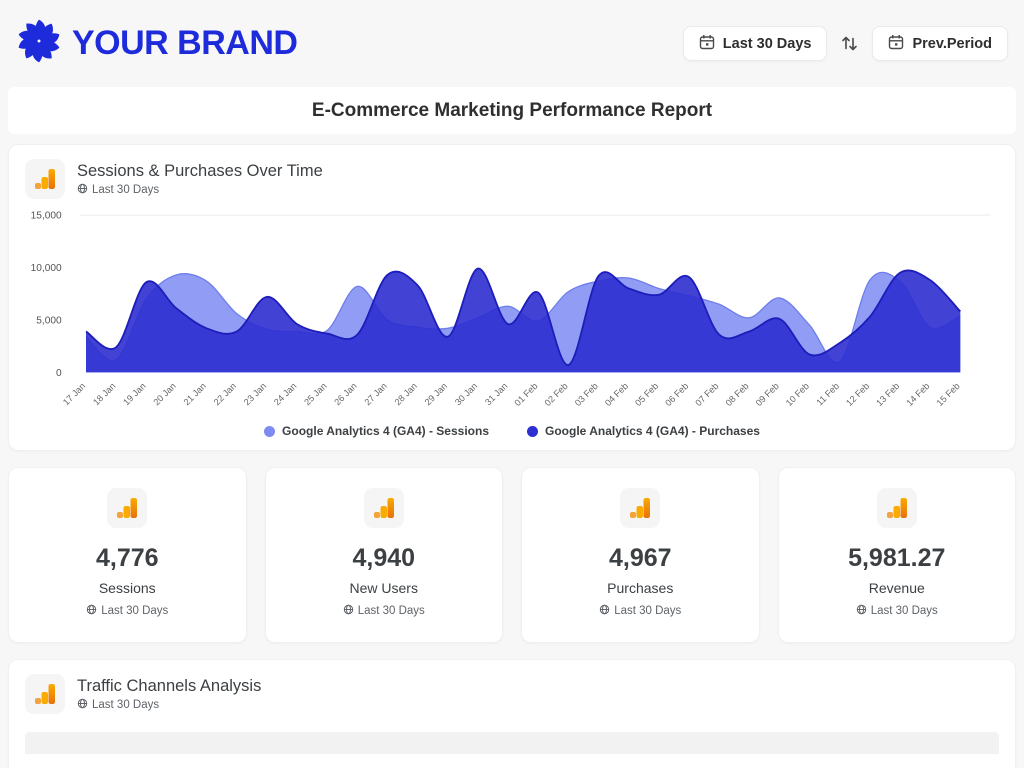  What do you see at coordinates (857, 394) in the screenshot?
I see `svg-text: 12 Feb` at bounding box center [857, 394].